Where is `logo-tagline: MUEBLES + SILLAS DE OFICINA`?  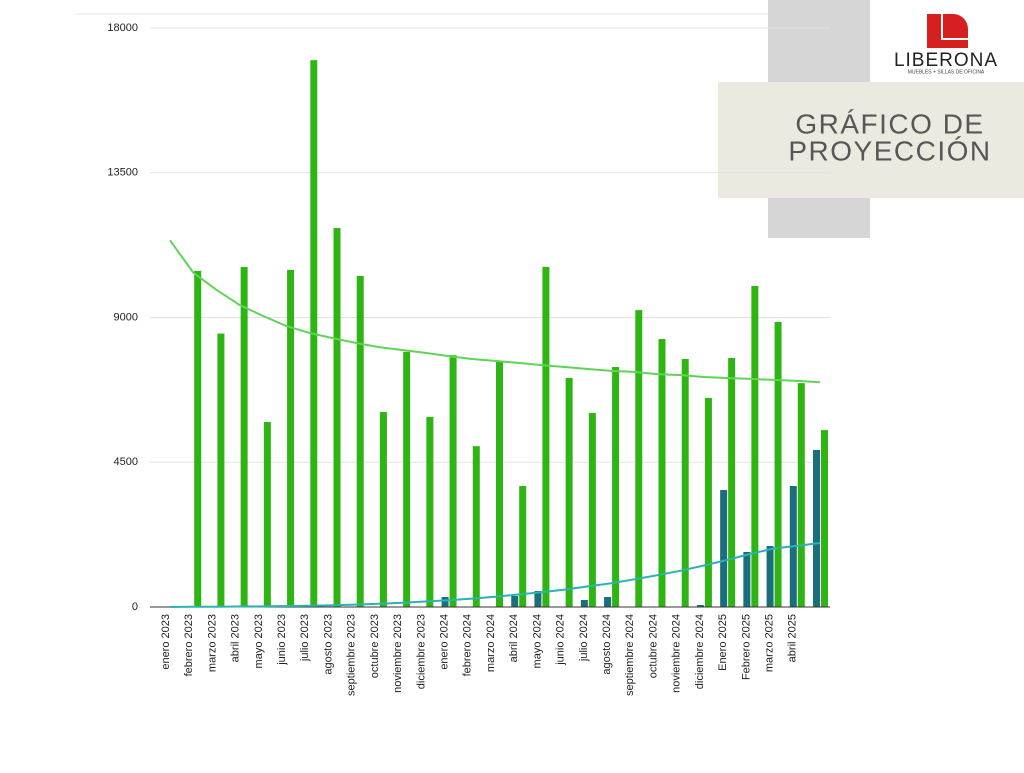 logo-tagline: MUEBLES + SILLAS DE OFICINA is located at coordinates (946, 72).